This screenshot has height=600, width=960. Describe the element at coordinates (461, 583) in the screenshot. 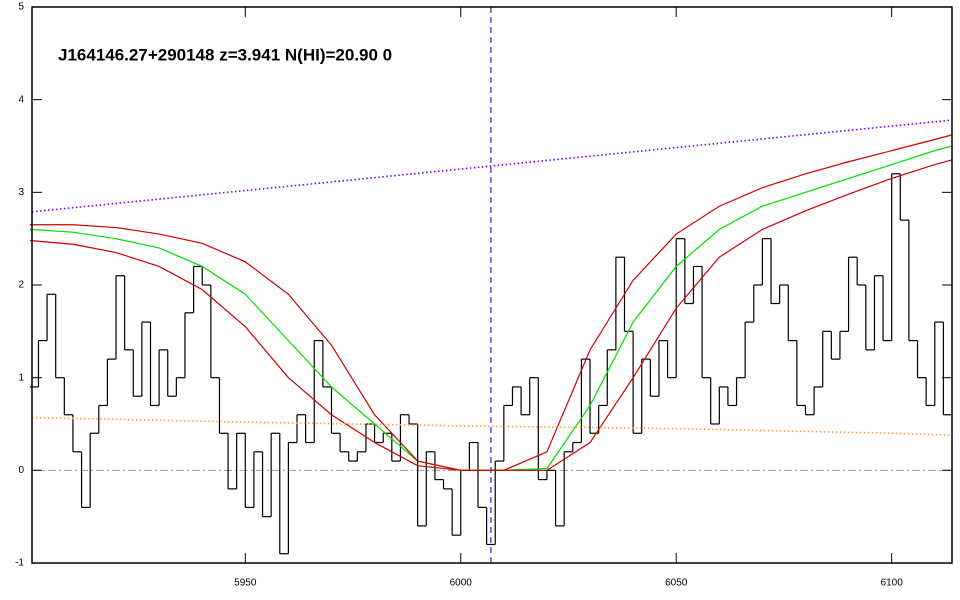

I see `x-tick-label: 6000` at that location.